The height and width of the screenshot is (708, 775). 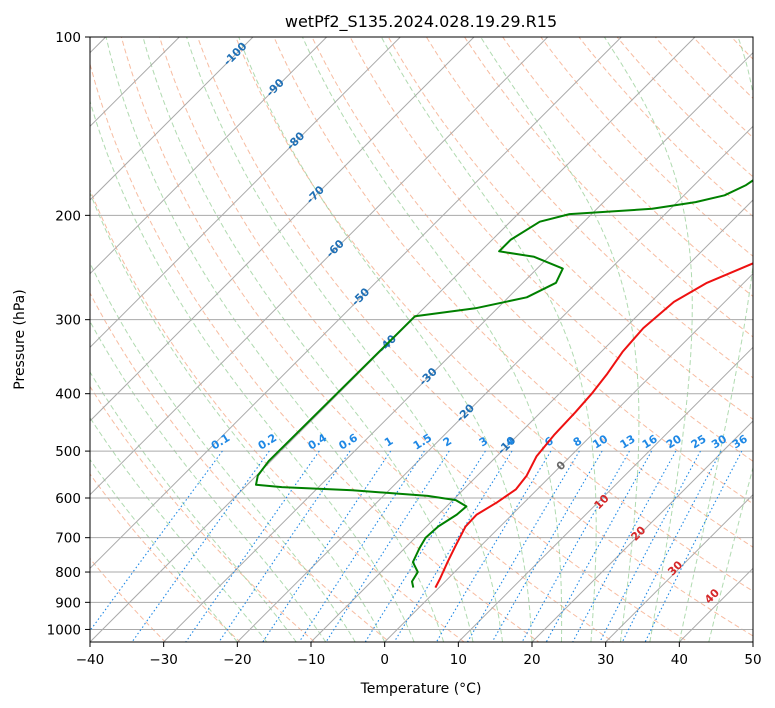 I want to click on isotherm-label: -70, so click(x=315, y=194).